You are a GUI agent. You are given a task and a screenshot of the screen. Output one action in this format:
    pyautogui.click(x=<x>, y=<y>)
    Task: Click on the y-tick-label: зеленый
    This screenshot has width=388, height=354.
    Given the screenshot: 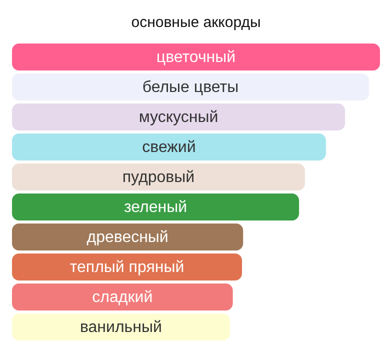 What is the action you would take?
    pyautogui.click(x=156, y=207)
    